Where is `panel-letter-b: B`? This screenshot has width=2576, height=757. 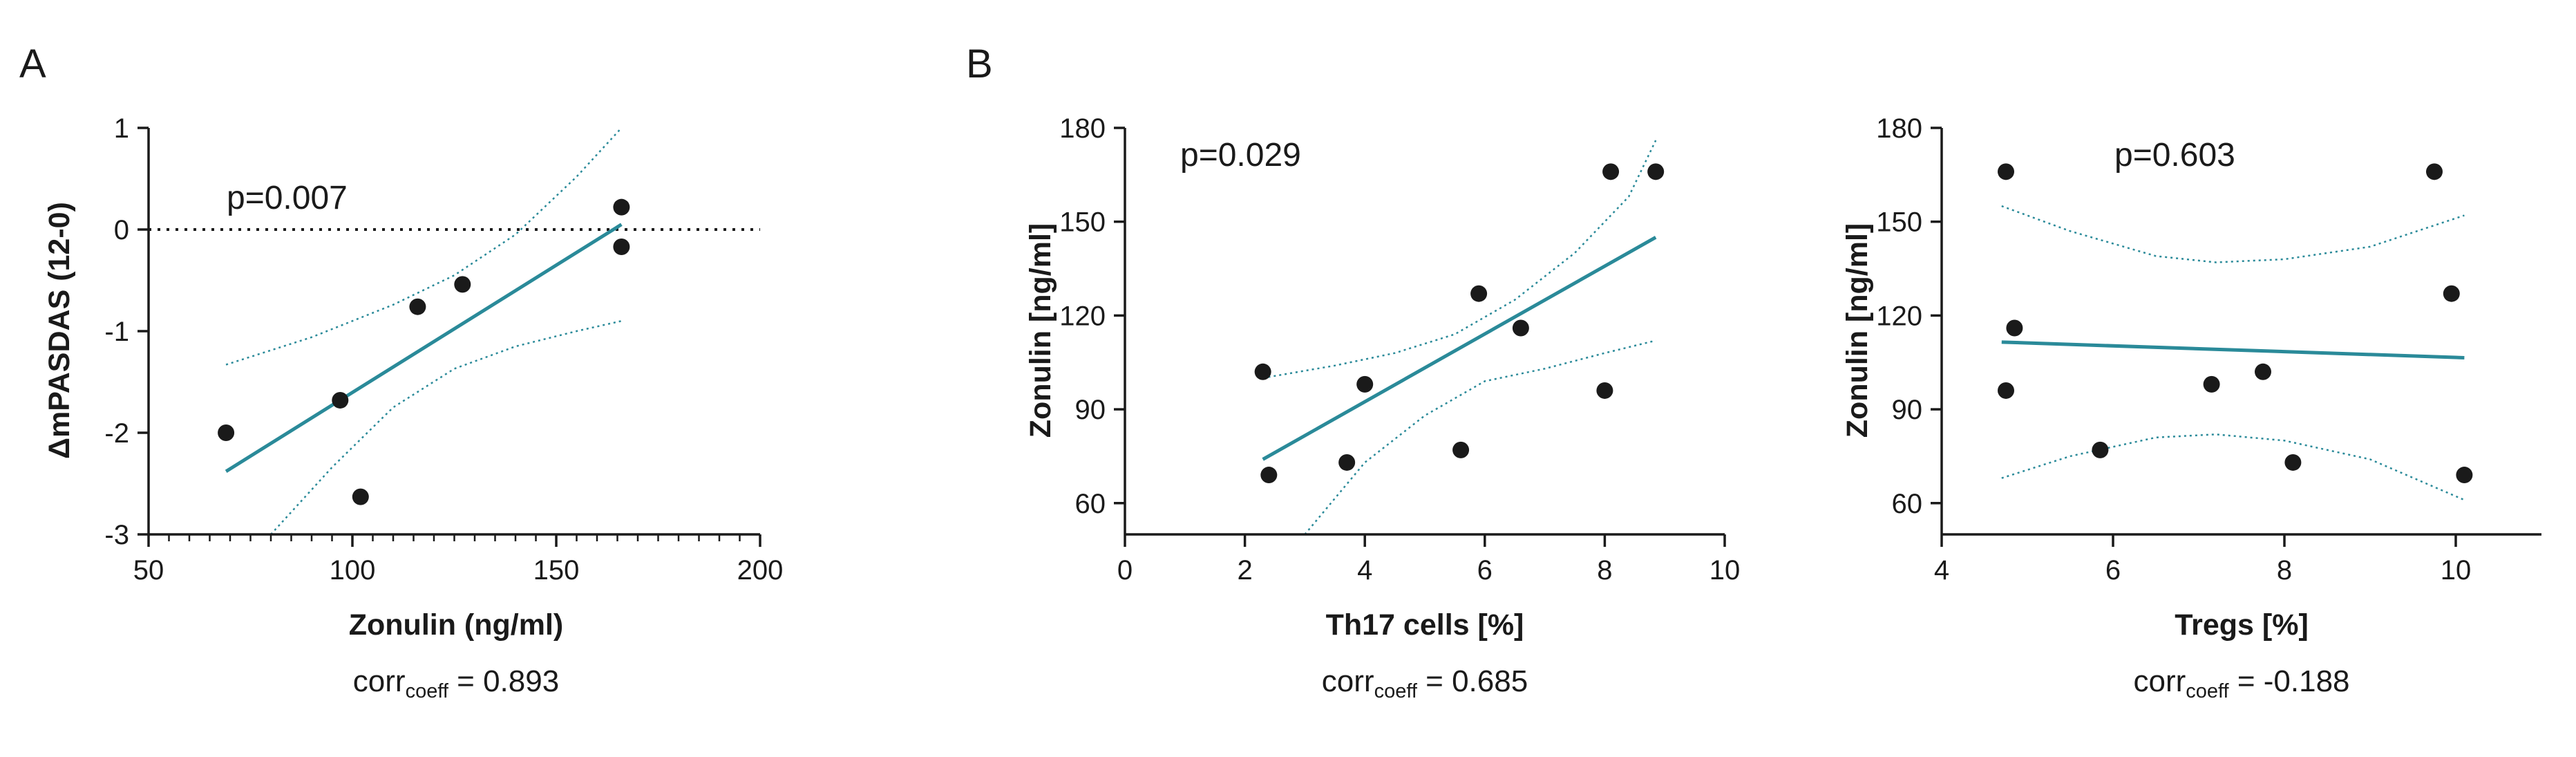 panel-letter-b: B is located at coordinates (979, 63).